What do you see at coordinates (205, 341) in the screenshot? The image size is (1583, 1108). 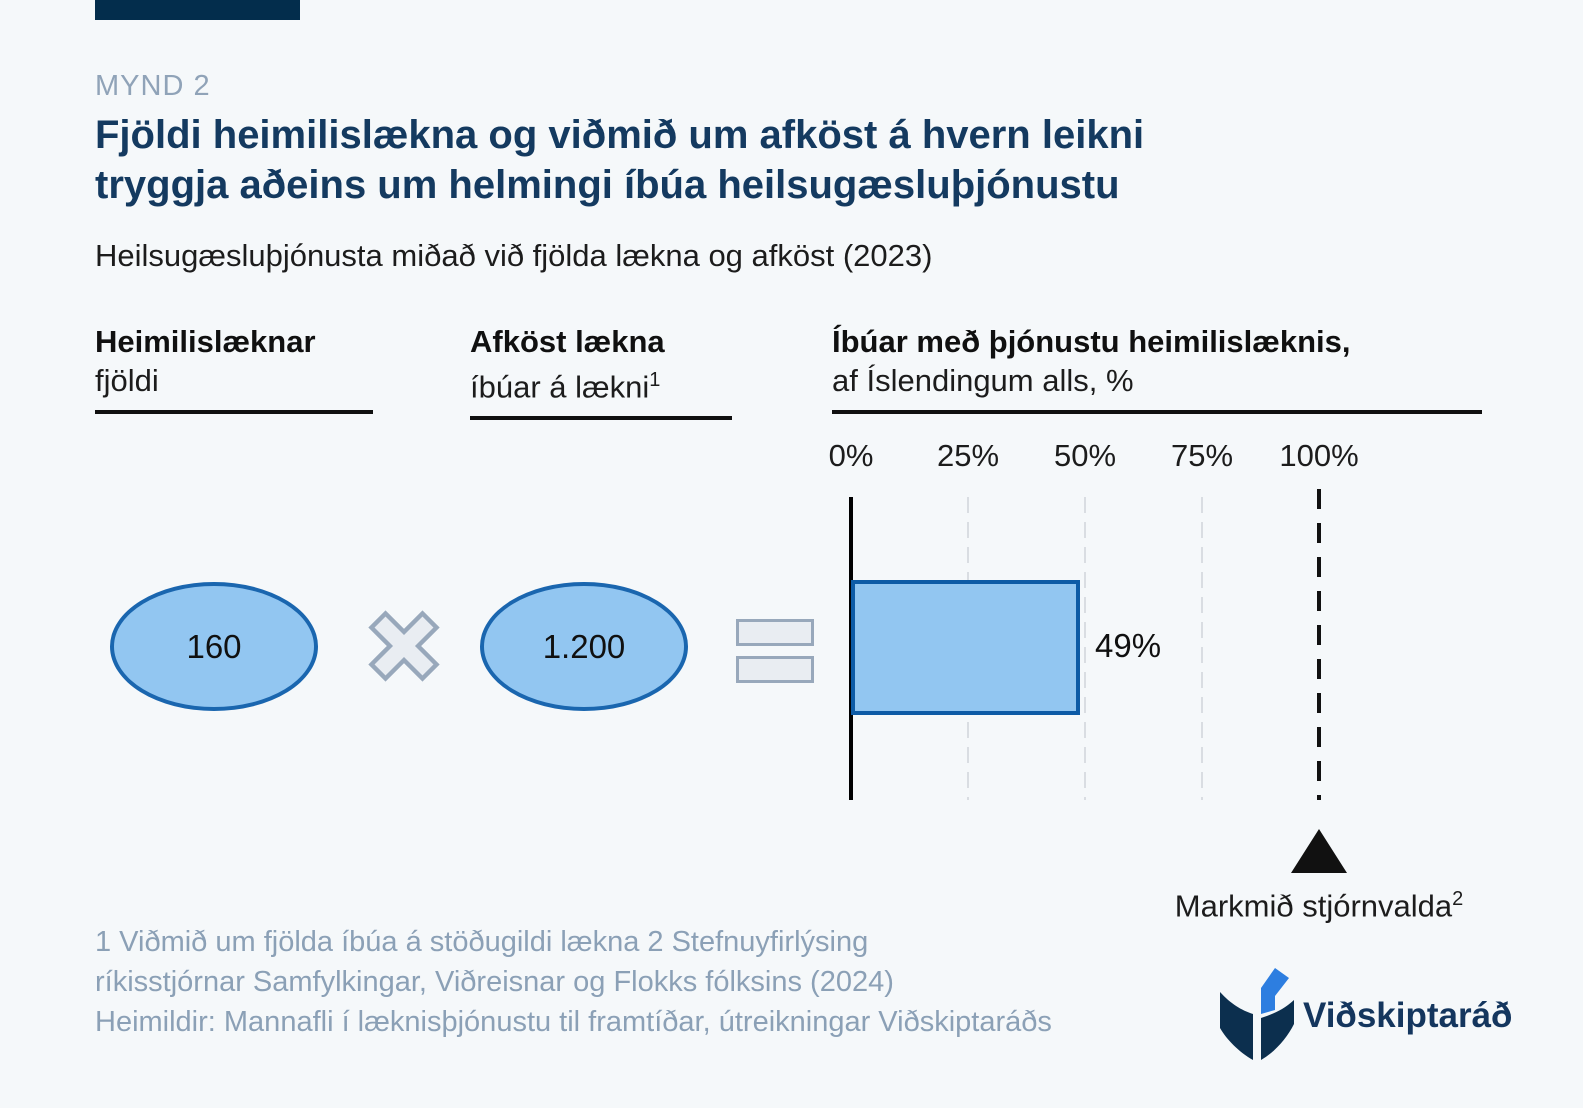 I see `column-header-doctors-title: Heimilislæknar` at bounding box center [205, 341].